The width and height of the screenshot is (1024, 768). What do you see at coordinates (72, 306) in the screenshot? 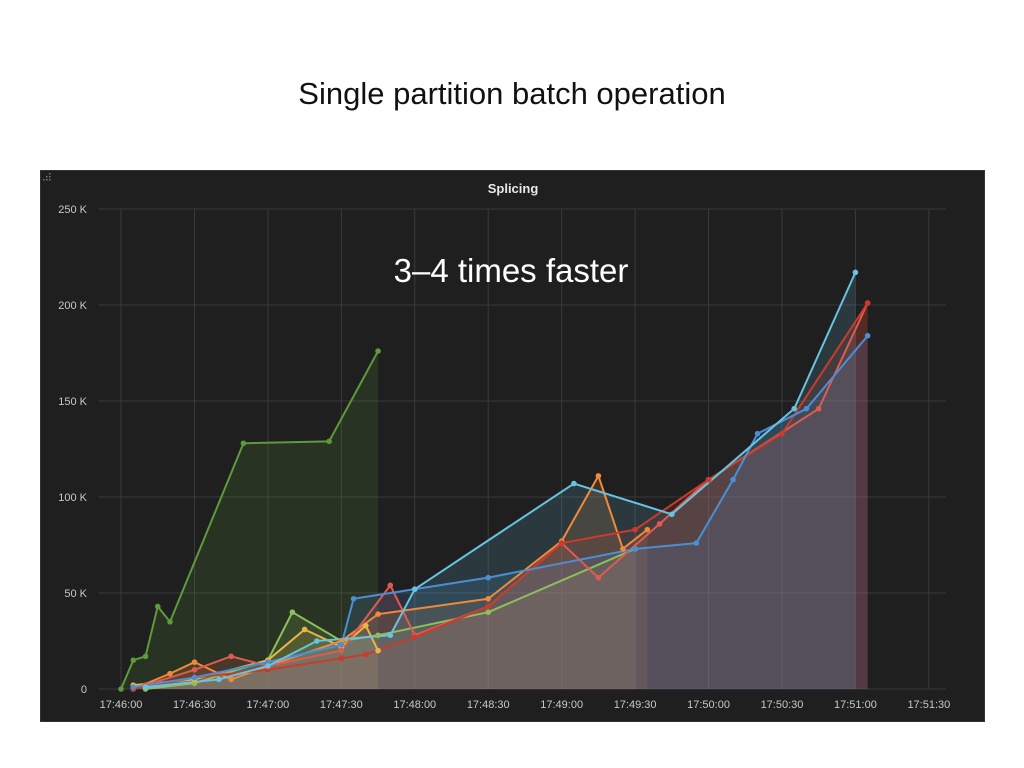
I see `y-tick-label: 200 K` at bounding box center [72, 306].